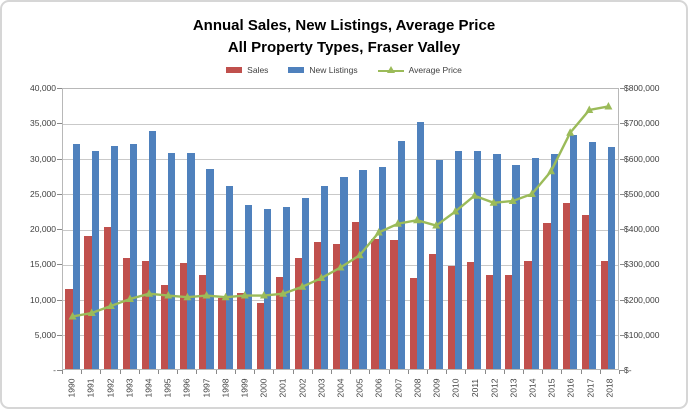 The image size is (688, 409). What do you see at coordinates (325, 277) in the screenshot?
I see `new-listings-bar-2003` at bounding box center [325, 277].